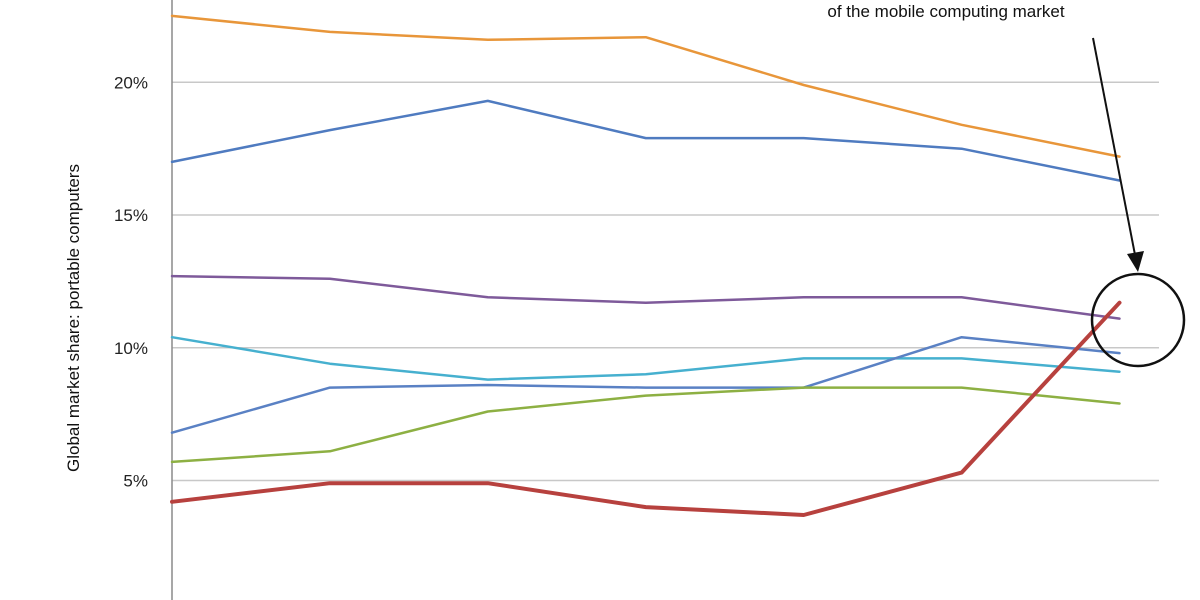 This screenshot has width=1200, height=600. I want to click on y-axis-title: Global market share: portable computers, so click(73, 318).